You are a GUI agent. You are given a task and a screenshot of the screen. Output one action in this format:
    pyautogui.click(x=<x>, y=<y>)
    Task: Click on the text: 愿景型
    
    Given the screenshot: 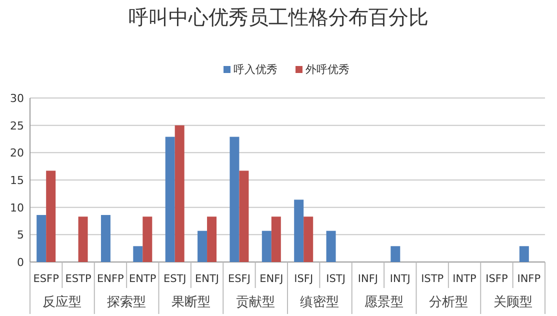 What is the action you would take?
    pyautogui.click(x=384, y=302)
    